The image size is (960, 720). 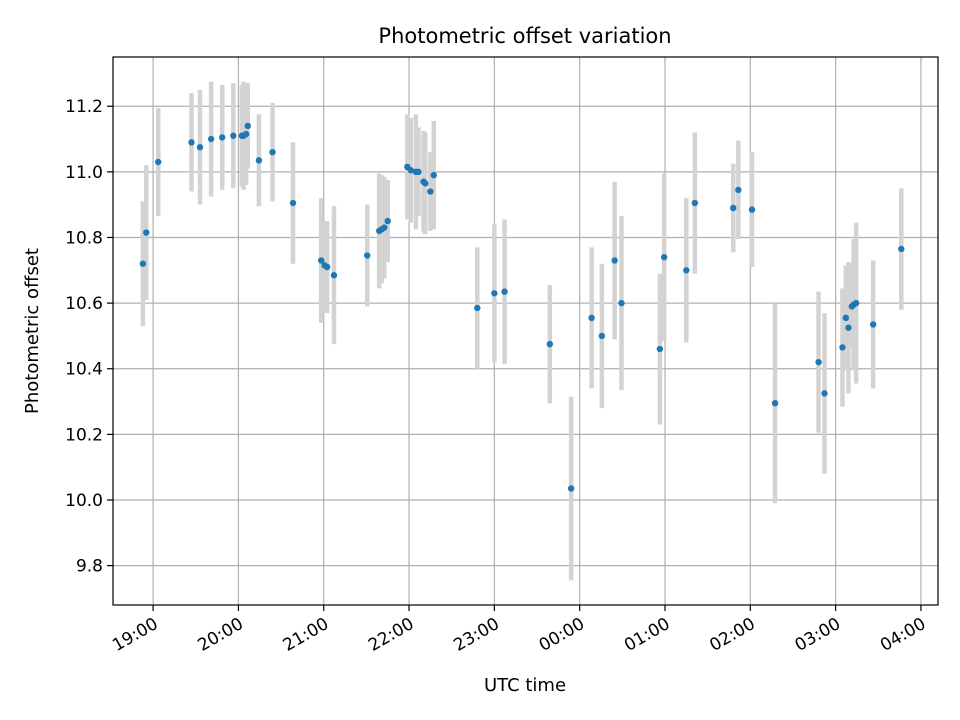 What do you see at coordinates (903, 635) in the screenshot?
I see `x-tick-label: 04:00` at bounding box center [903, 635].